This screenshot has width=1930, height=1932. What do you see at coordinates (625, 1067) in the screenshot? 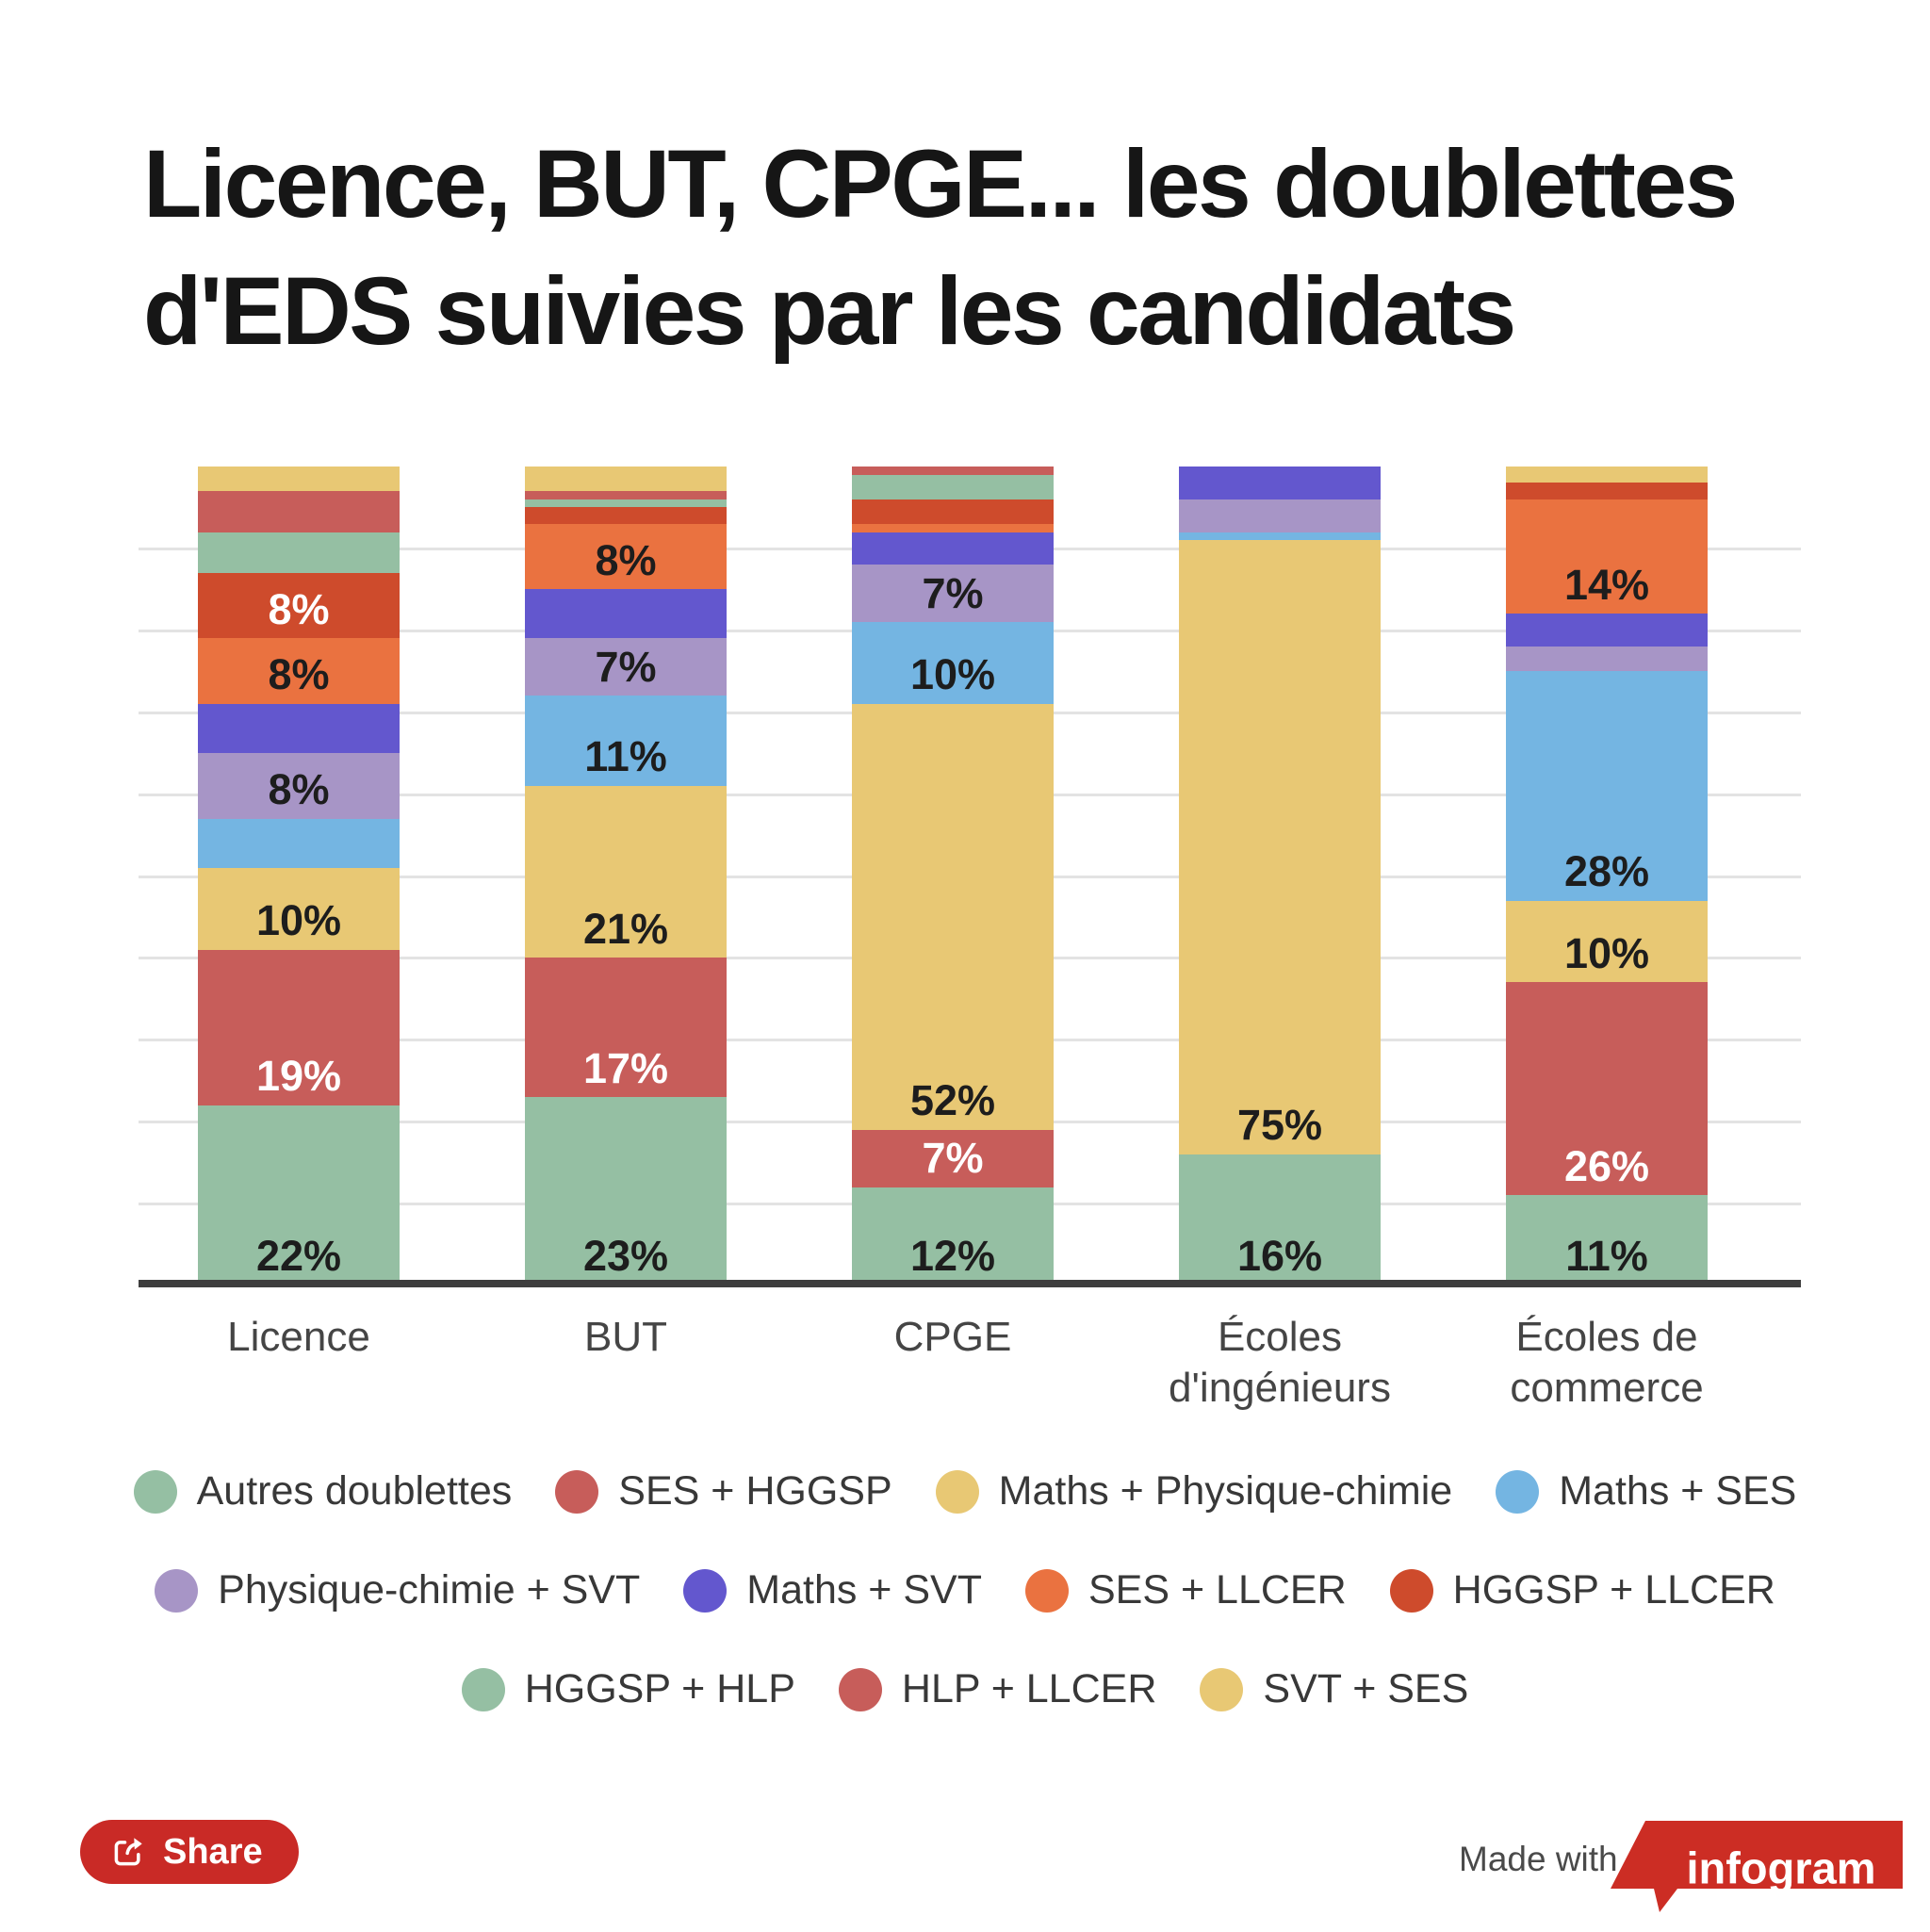
I see `segment-value-label: 17%` at bounding box center [625, 1067].